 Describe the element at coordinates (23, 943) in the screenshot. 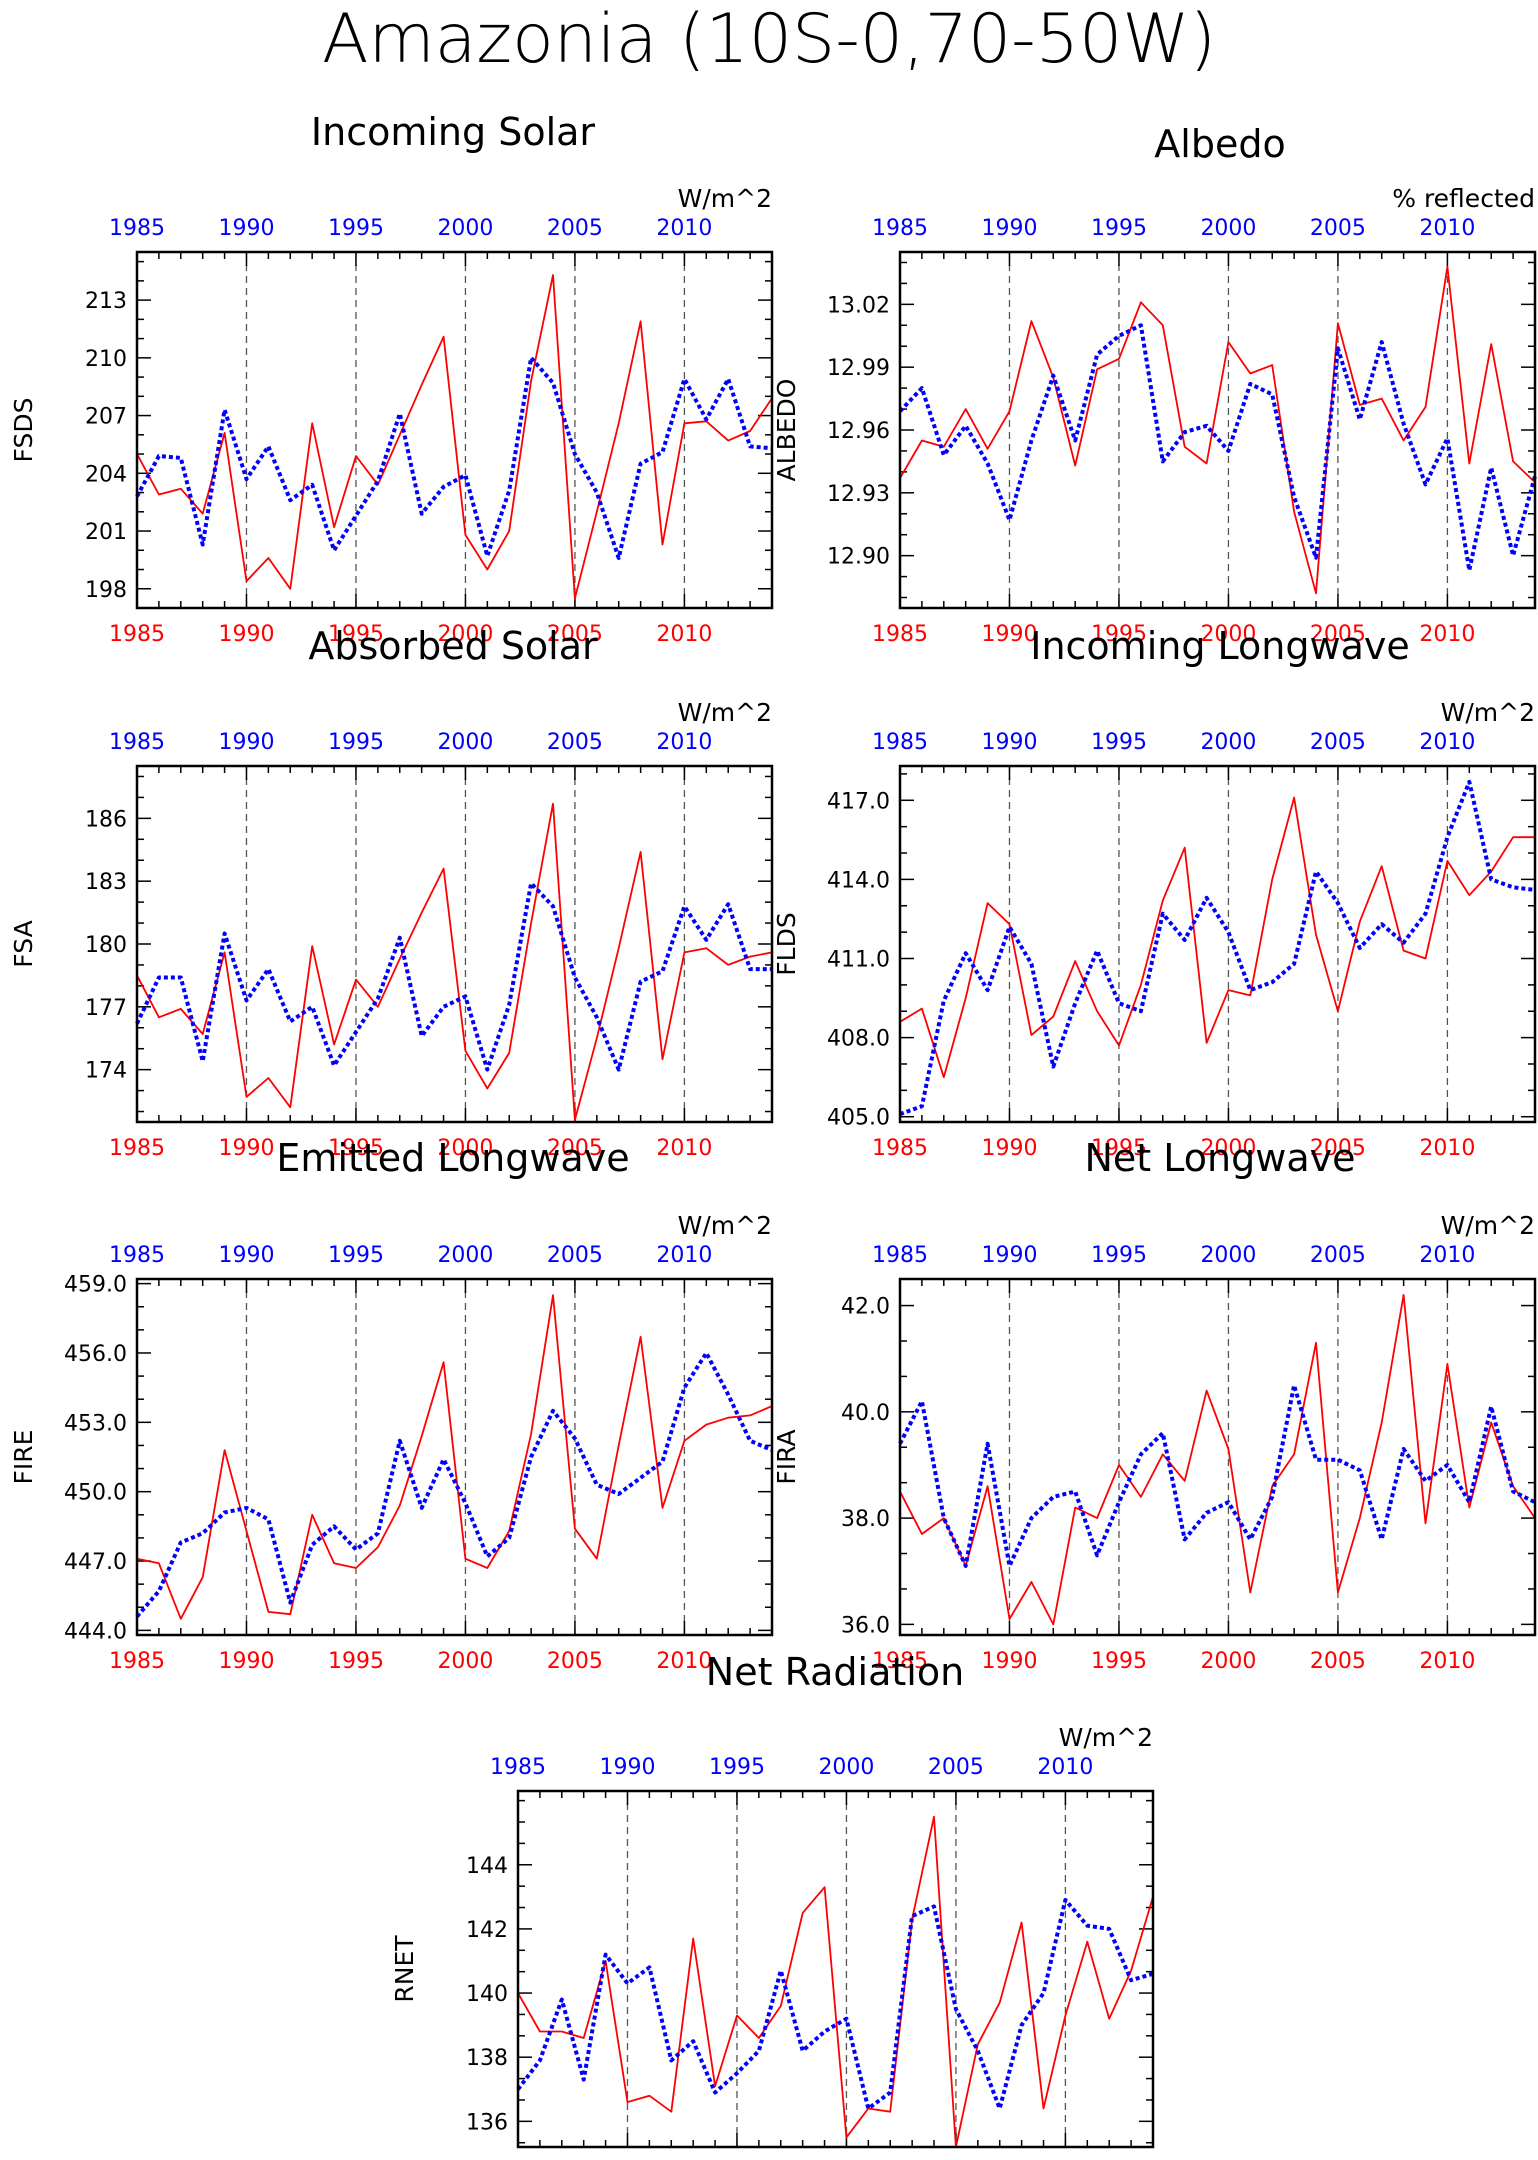

I see `y-axis-label: FSA` at that location.